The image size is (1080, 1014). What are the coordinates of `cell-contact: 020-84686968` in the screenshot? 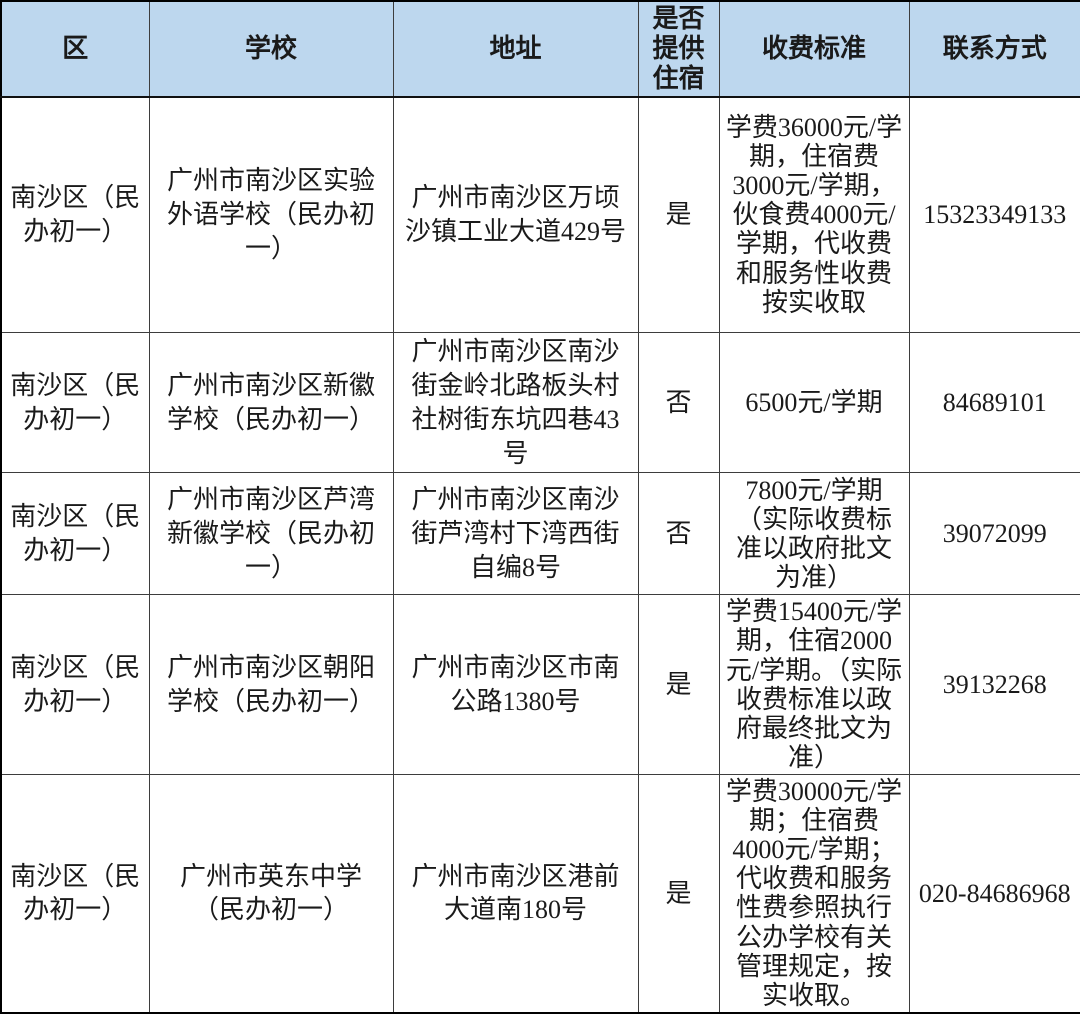 It's located at (994, 894).